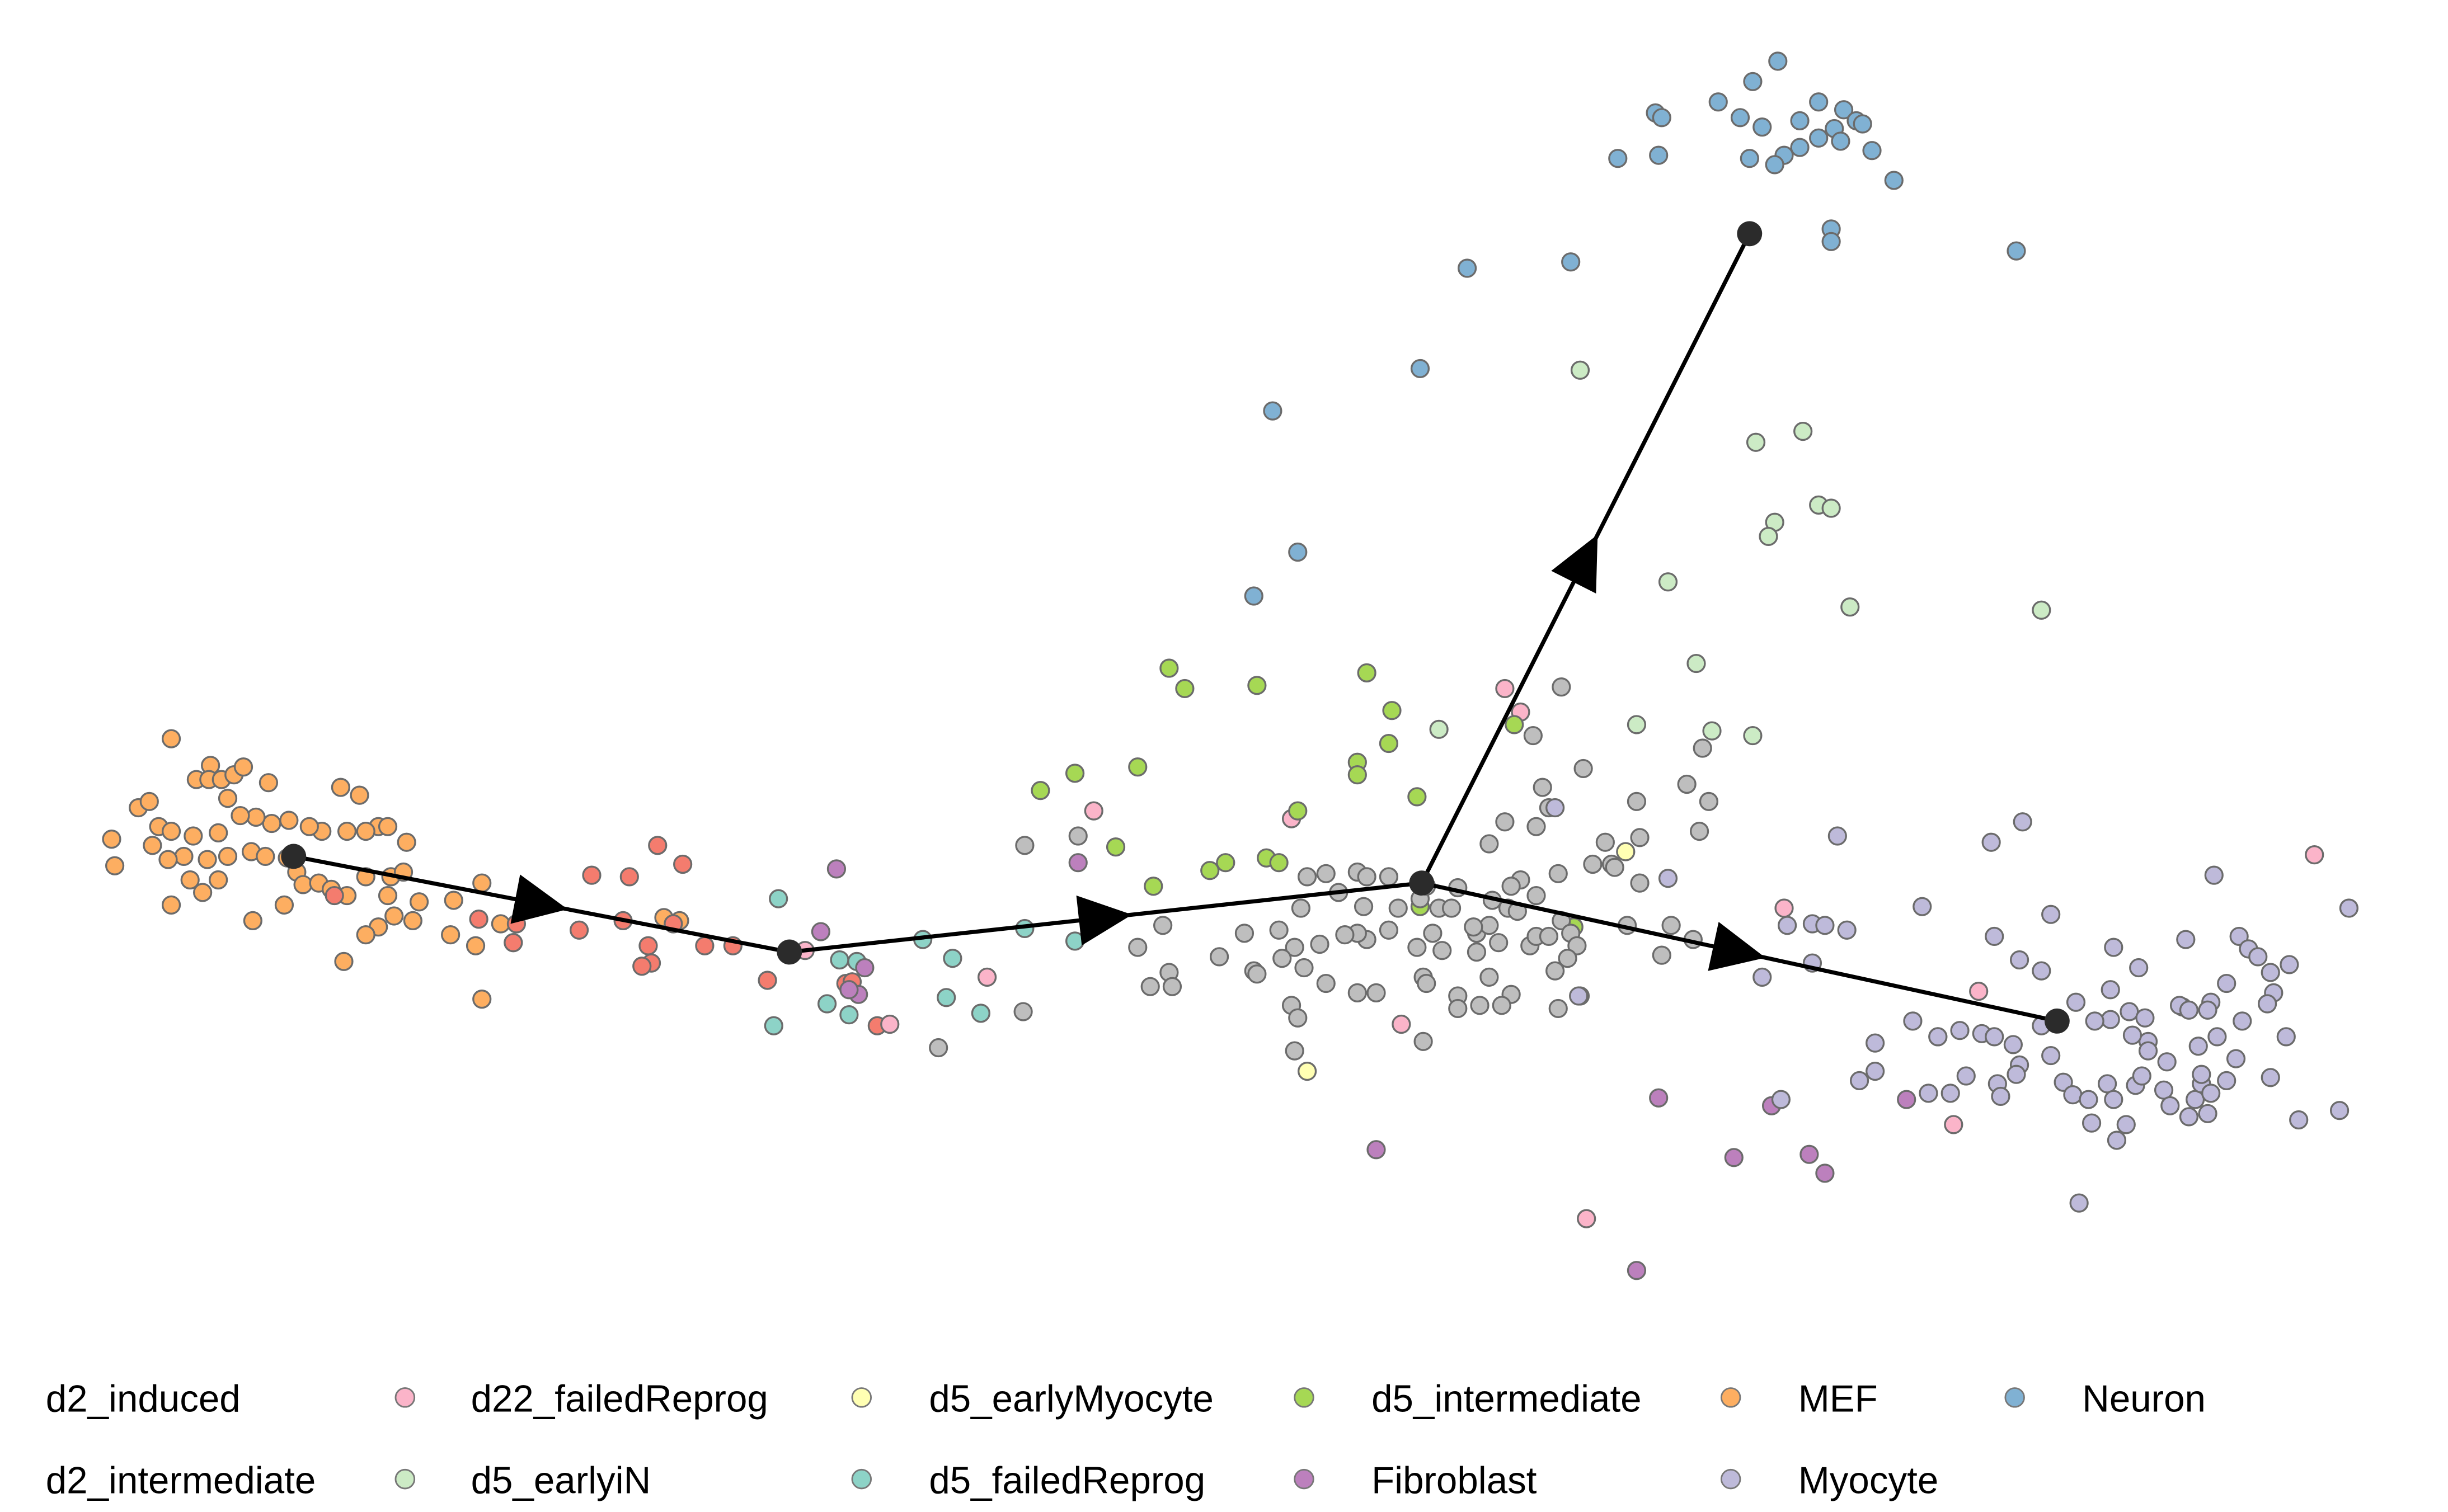  What do you see at coordinates (1468, 1399) in the screenshot?
I see `legend-item-d5_intermediate: d5_intermediate` at bounding box center [1468, 1399].